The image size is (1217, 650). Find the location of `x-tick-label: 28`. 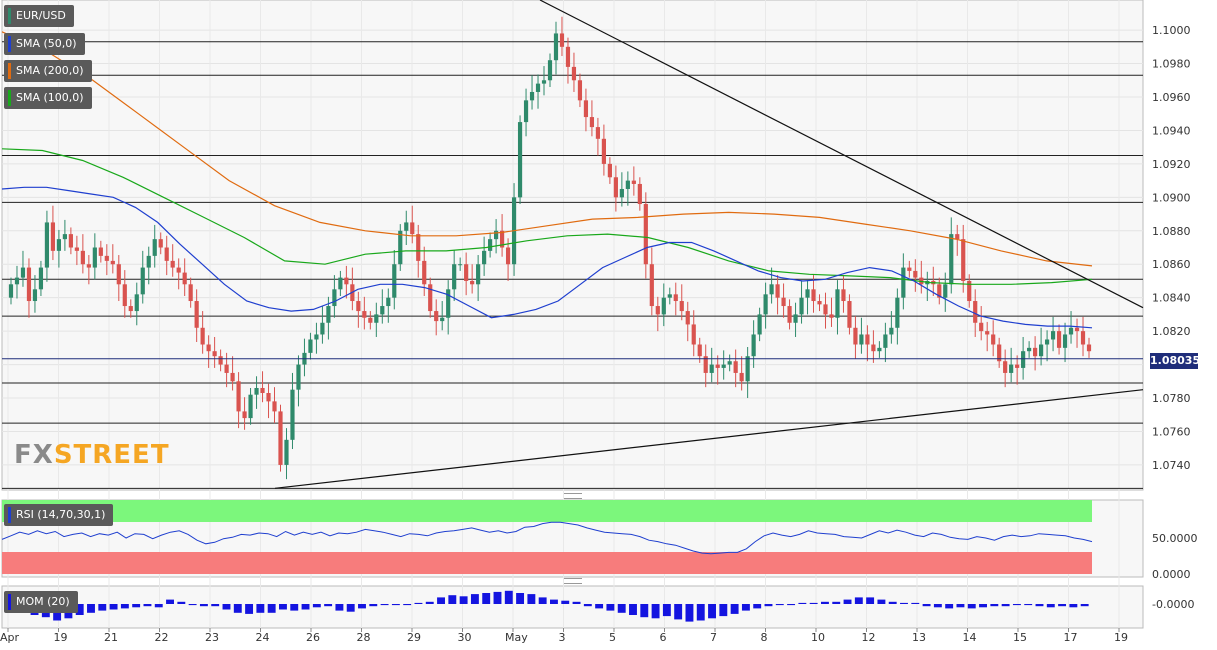

x-tick-label: 28 is located at coordinates (364, 637).